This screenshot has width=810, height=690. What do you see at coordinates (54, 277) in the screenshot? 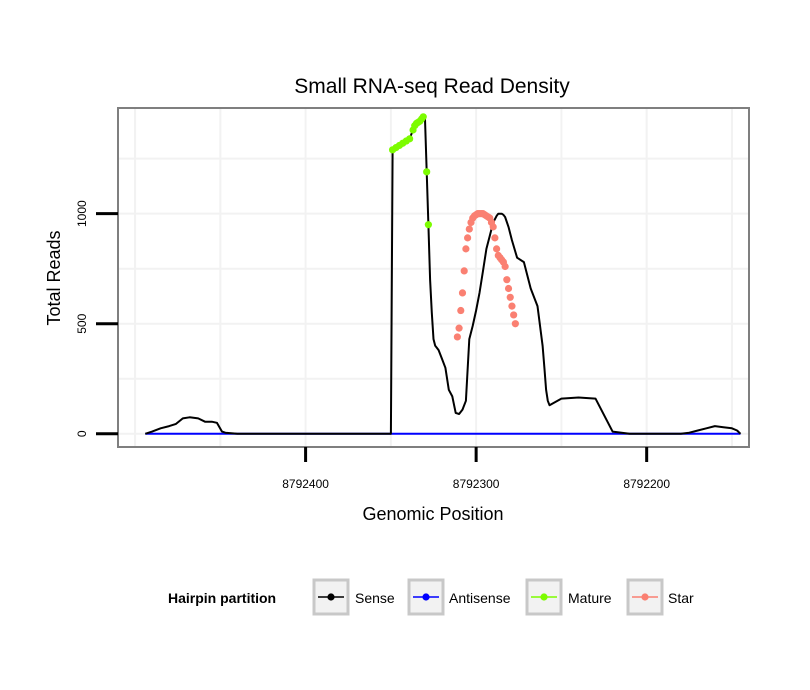
I see `y-axis-title: Total Reads` at bounding box center [54, 277].